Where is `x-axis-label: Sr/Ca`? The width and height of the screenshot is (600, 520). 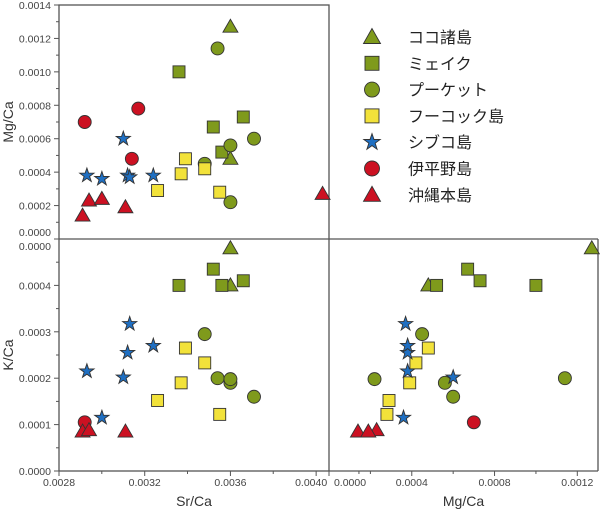
x-axis-label: Sr/Ca is located at coordinates (194, 501).